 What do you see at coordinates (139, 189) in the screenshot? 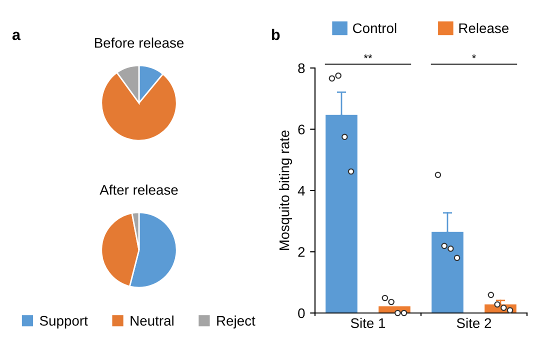
I see `chart-title: After release` at bounding box center [139, 189].